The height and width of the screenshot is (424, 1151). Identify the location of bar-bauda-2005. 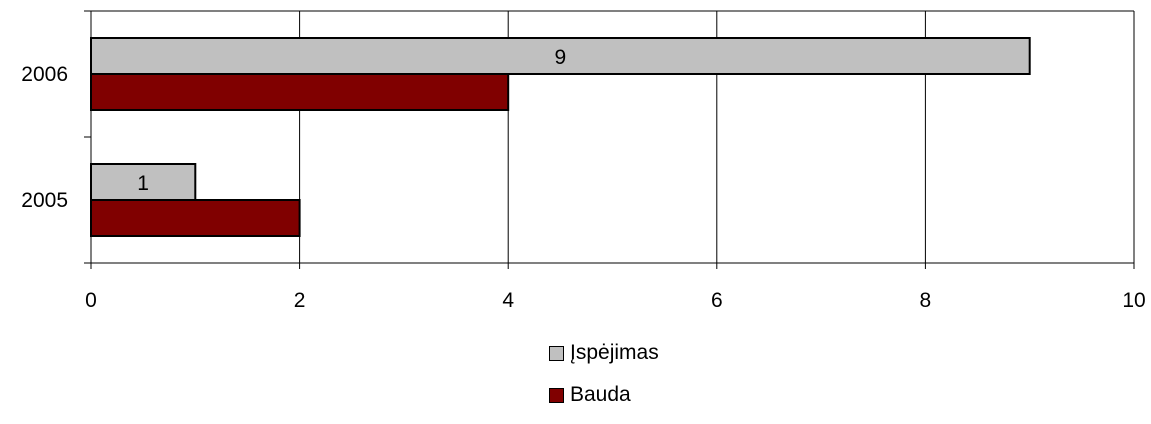
(195, 218).